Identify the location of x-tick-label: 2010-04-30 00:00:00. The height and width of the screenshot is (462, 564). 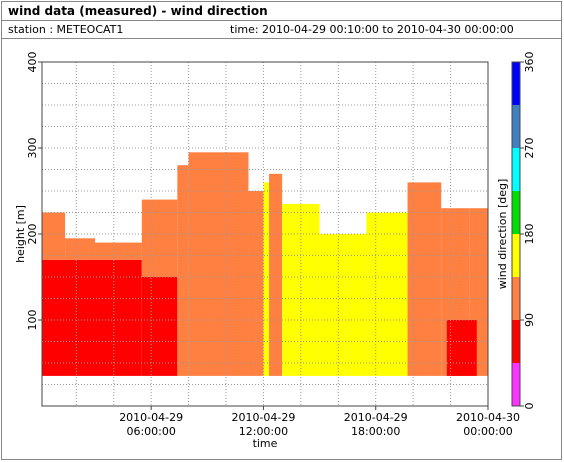
(488, 424).